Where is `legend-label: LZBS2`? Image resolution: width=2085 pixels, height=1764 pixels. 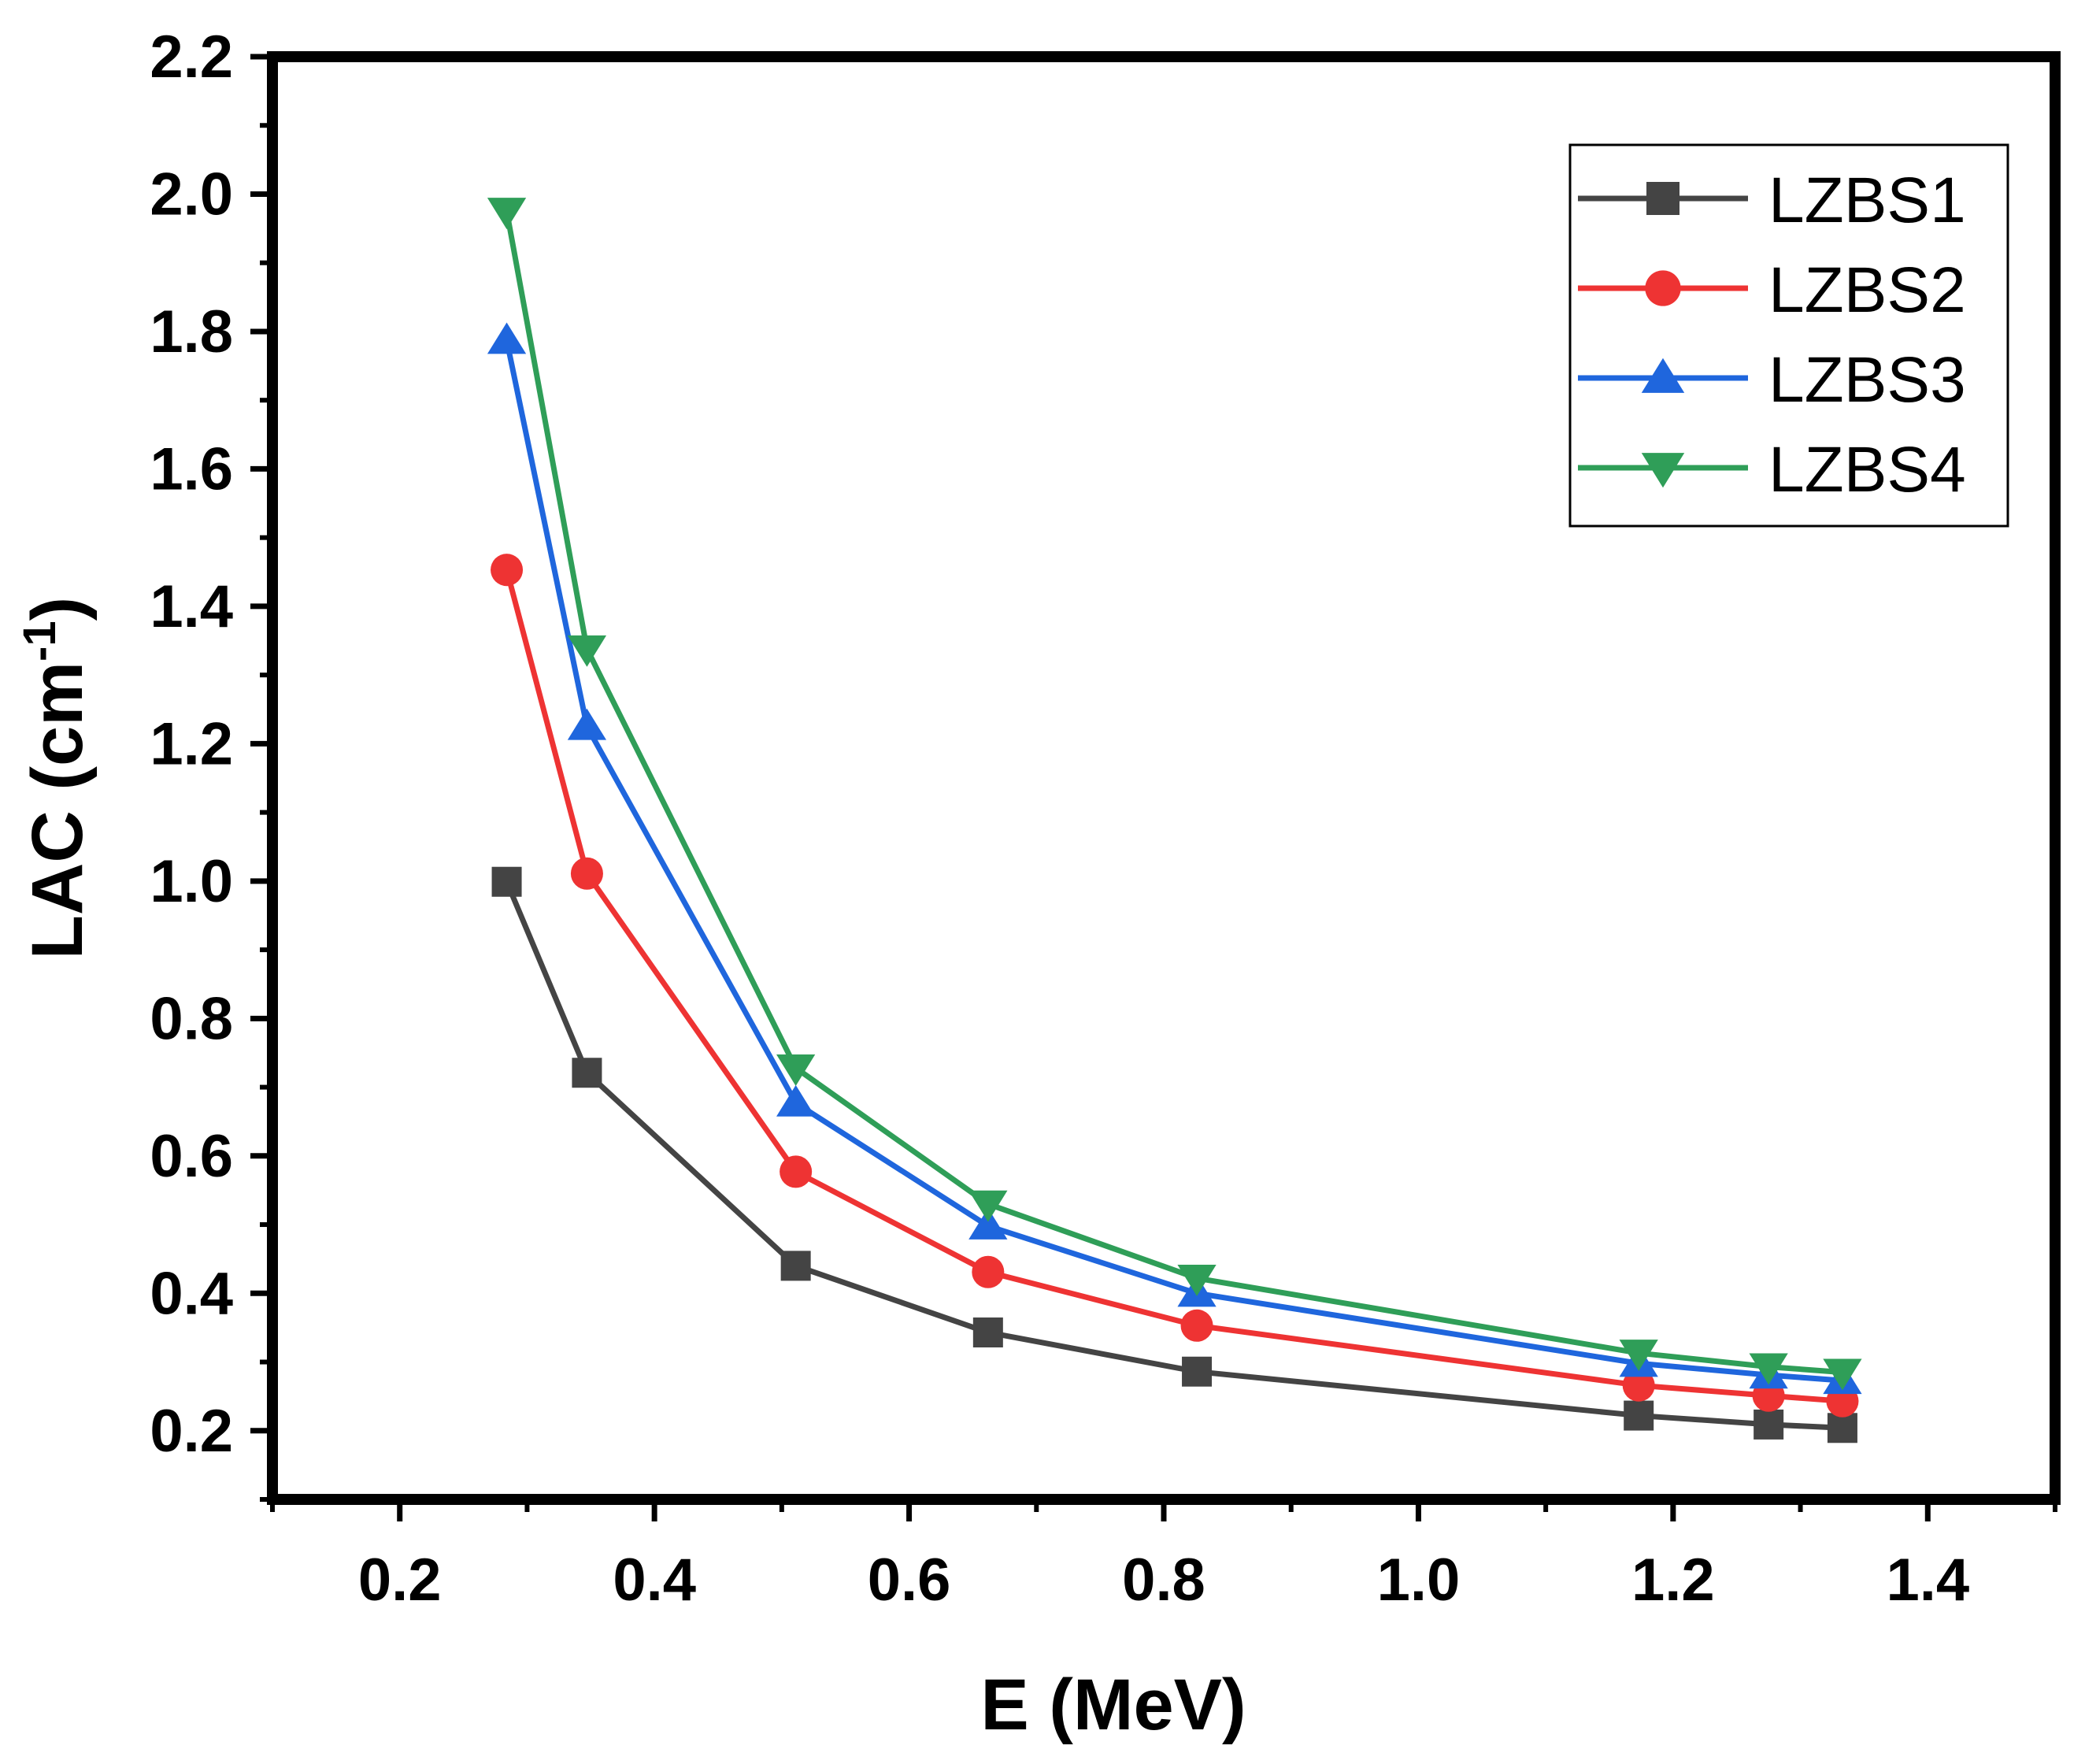
legend-label: LZBS2 is located at coordinates (1867, 290).